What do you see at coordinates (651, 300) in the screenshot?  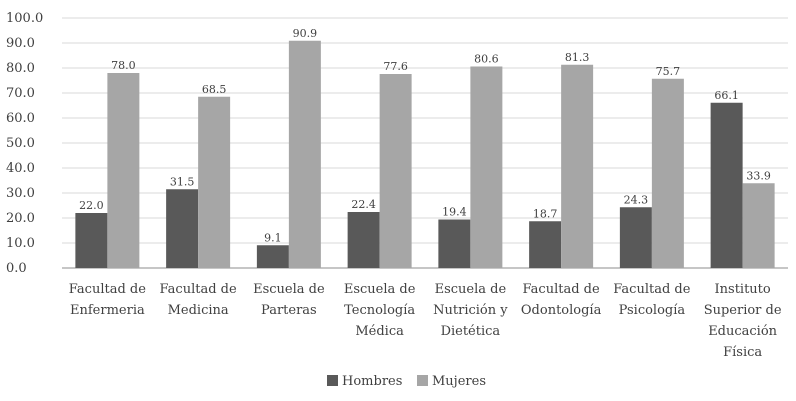 I see `category-label: Facultad de Psicología` at bounding box center [651, 300].